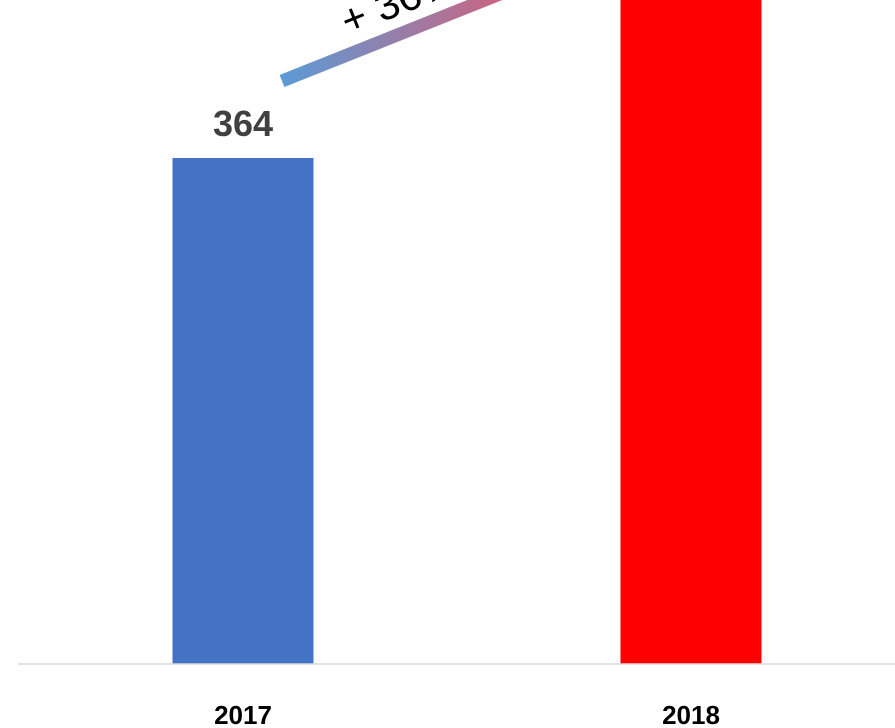  Describe the element at coordinates (691, 714) in the screenshot. I see `x-tick-label-2018: 2018` at that location.